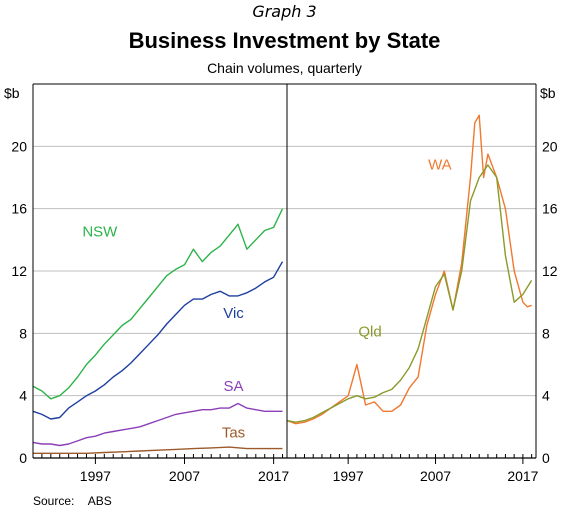 Image resolution: width=569 pixels, height=516 pixels. What do you see at coordinates (284, 40) in the screenshot?
I see `chart-title: Business Investment by State` at bounding box center [284, 40].